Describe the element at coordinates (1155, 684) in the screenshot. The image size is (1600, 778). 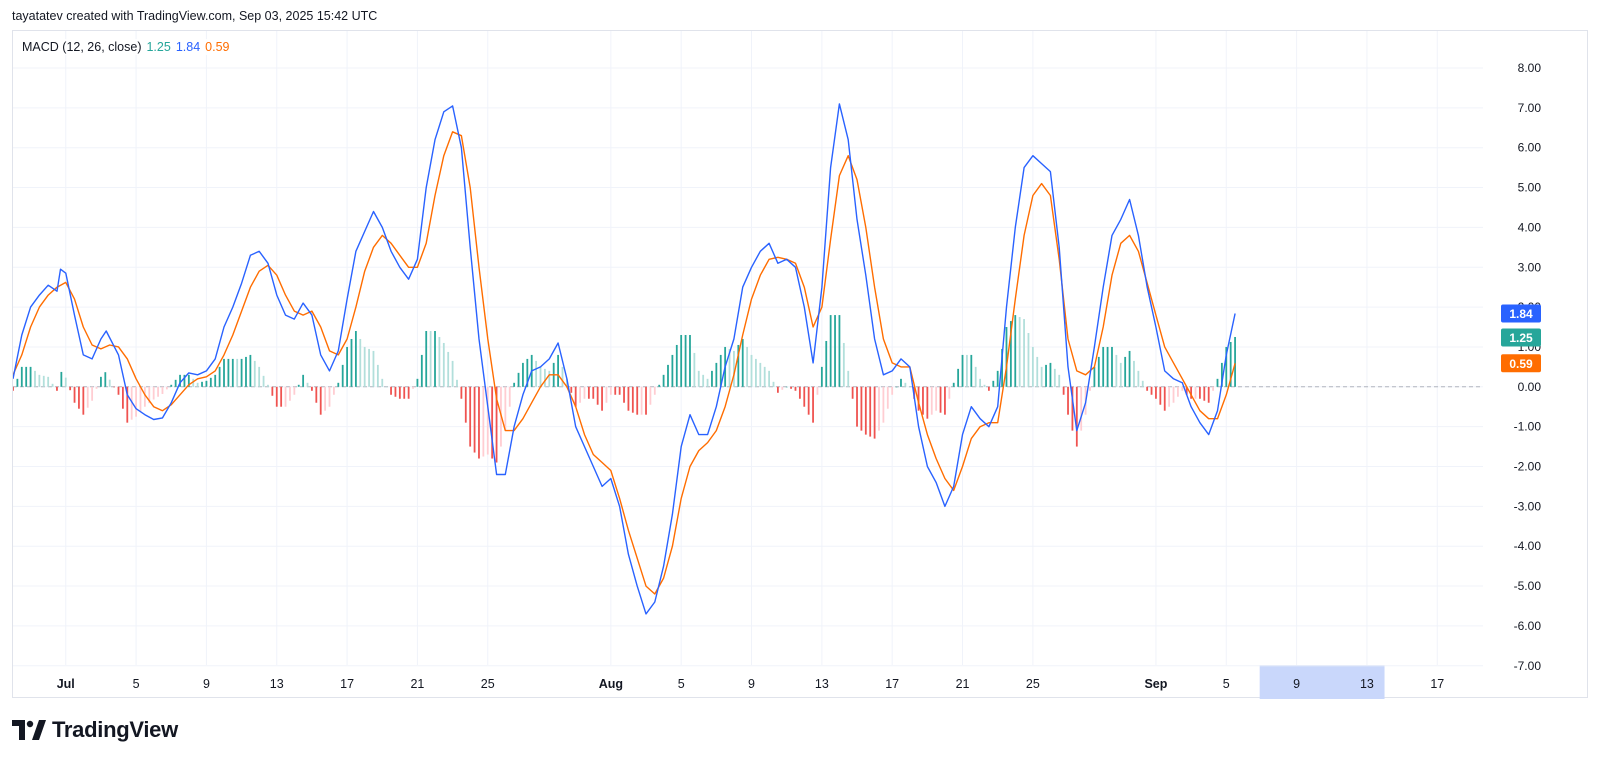
I see `x-tick-label: Sep` at that location.